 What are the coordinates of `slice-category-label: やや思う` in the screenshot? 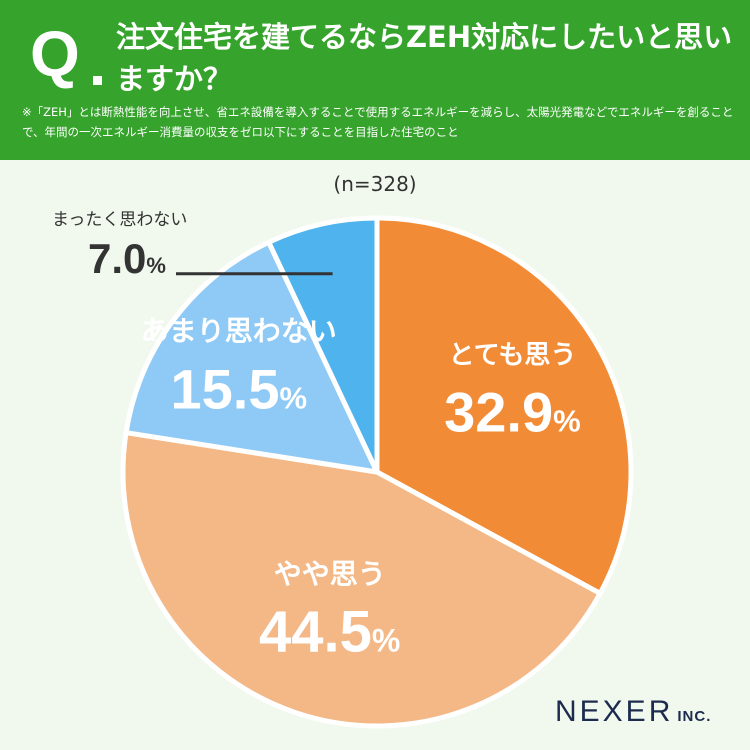 It's located at (330, 574).